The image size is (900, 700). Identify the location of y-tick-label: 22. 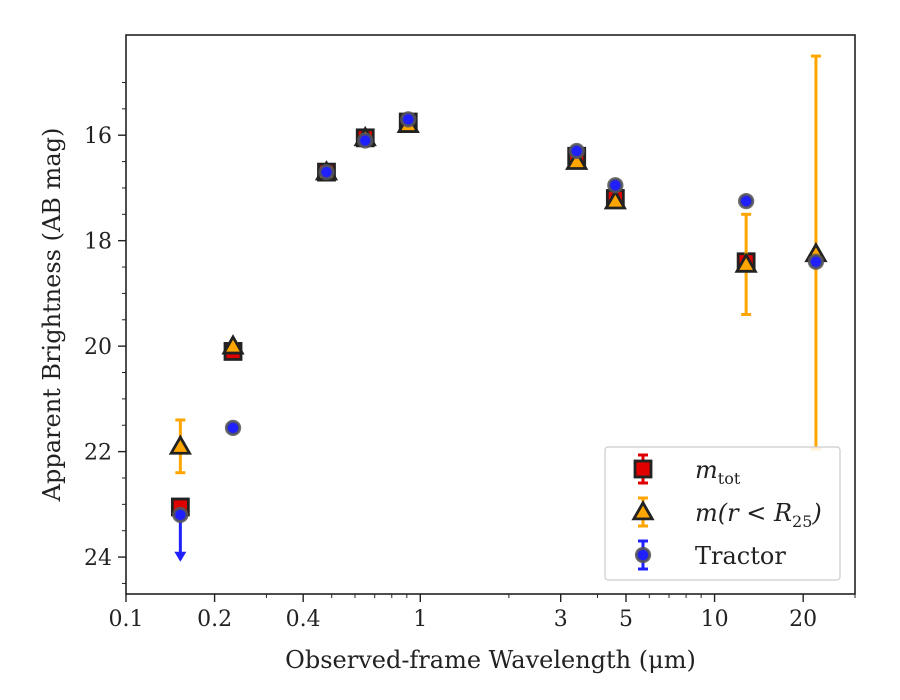
(98, 453).